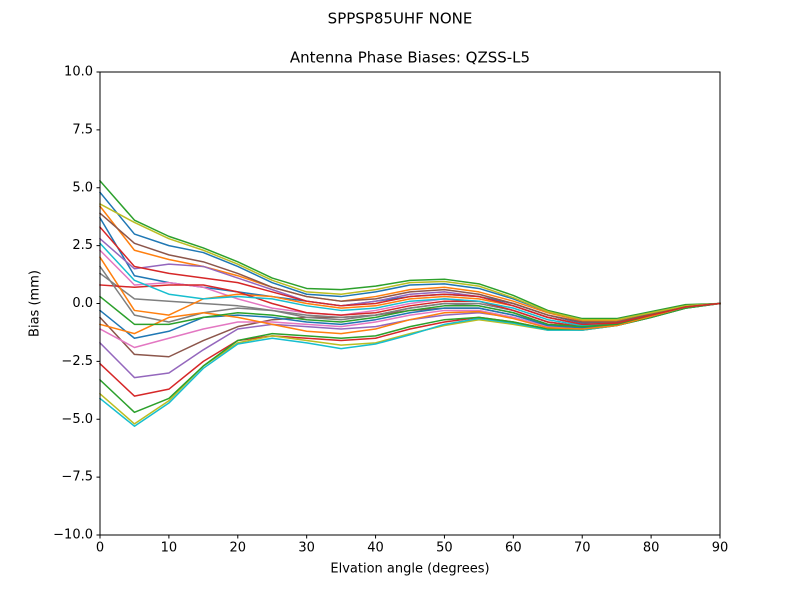  What do you see at coordinates (409, 569) in the screenshot?
I see `x-axis-label: Elvation angle (degrees)` at bounding box center [409, 569].